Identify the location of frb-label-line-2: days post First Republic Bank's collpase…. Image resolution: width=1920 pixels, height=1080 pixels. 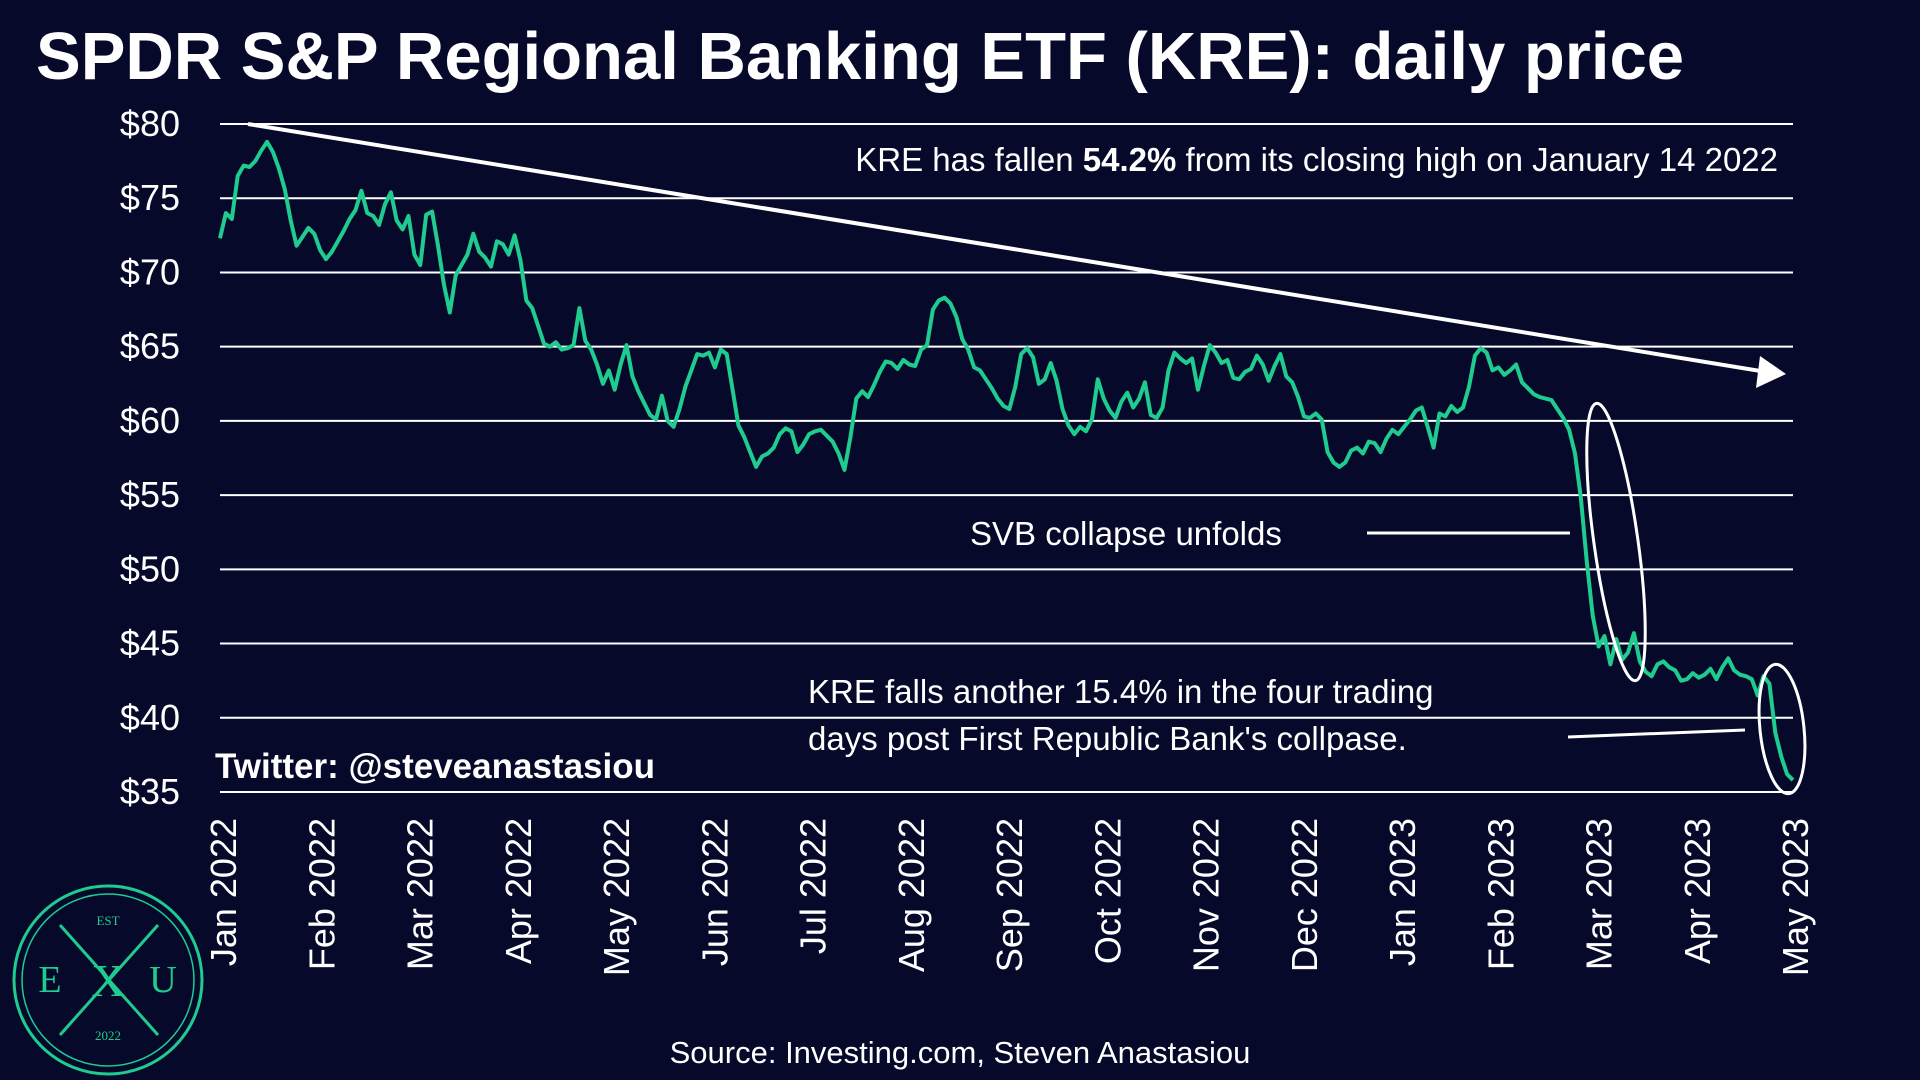
(1107, 738).